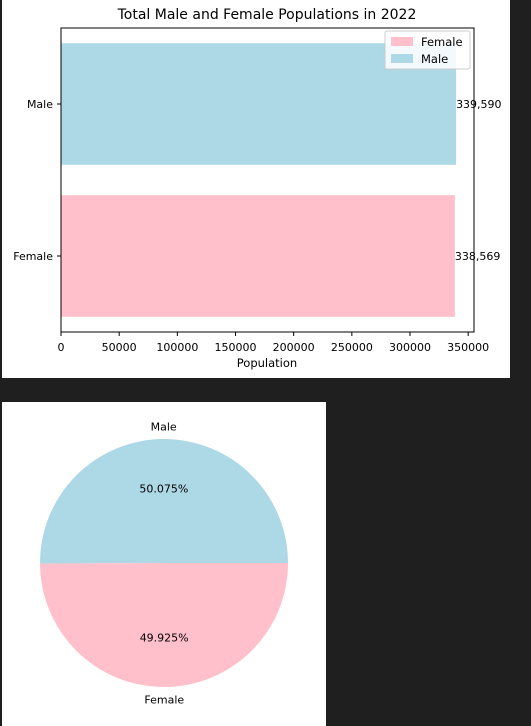  I want to click on pie-percent-label: 49.925%, so click(164, 637).